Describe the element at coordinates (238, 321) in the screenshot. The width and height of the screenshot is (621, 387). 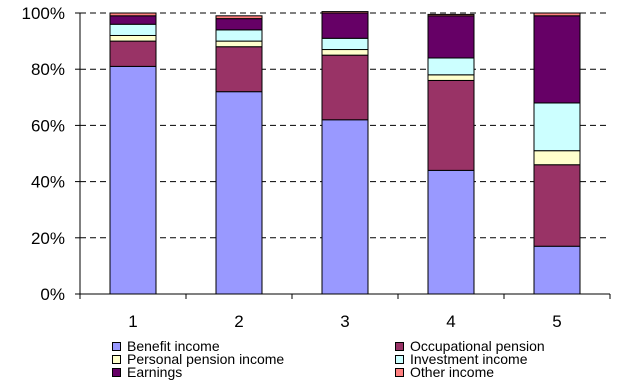
I see `x-tick-label: 2` at that location.